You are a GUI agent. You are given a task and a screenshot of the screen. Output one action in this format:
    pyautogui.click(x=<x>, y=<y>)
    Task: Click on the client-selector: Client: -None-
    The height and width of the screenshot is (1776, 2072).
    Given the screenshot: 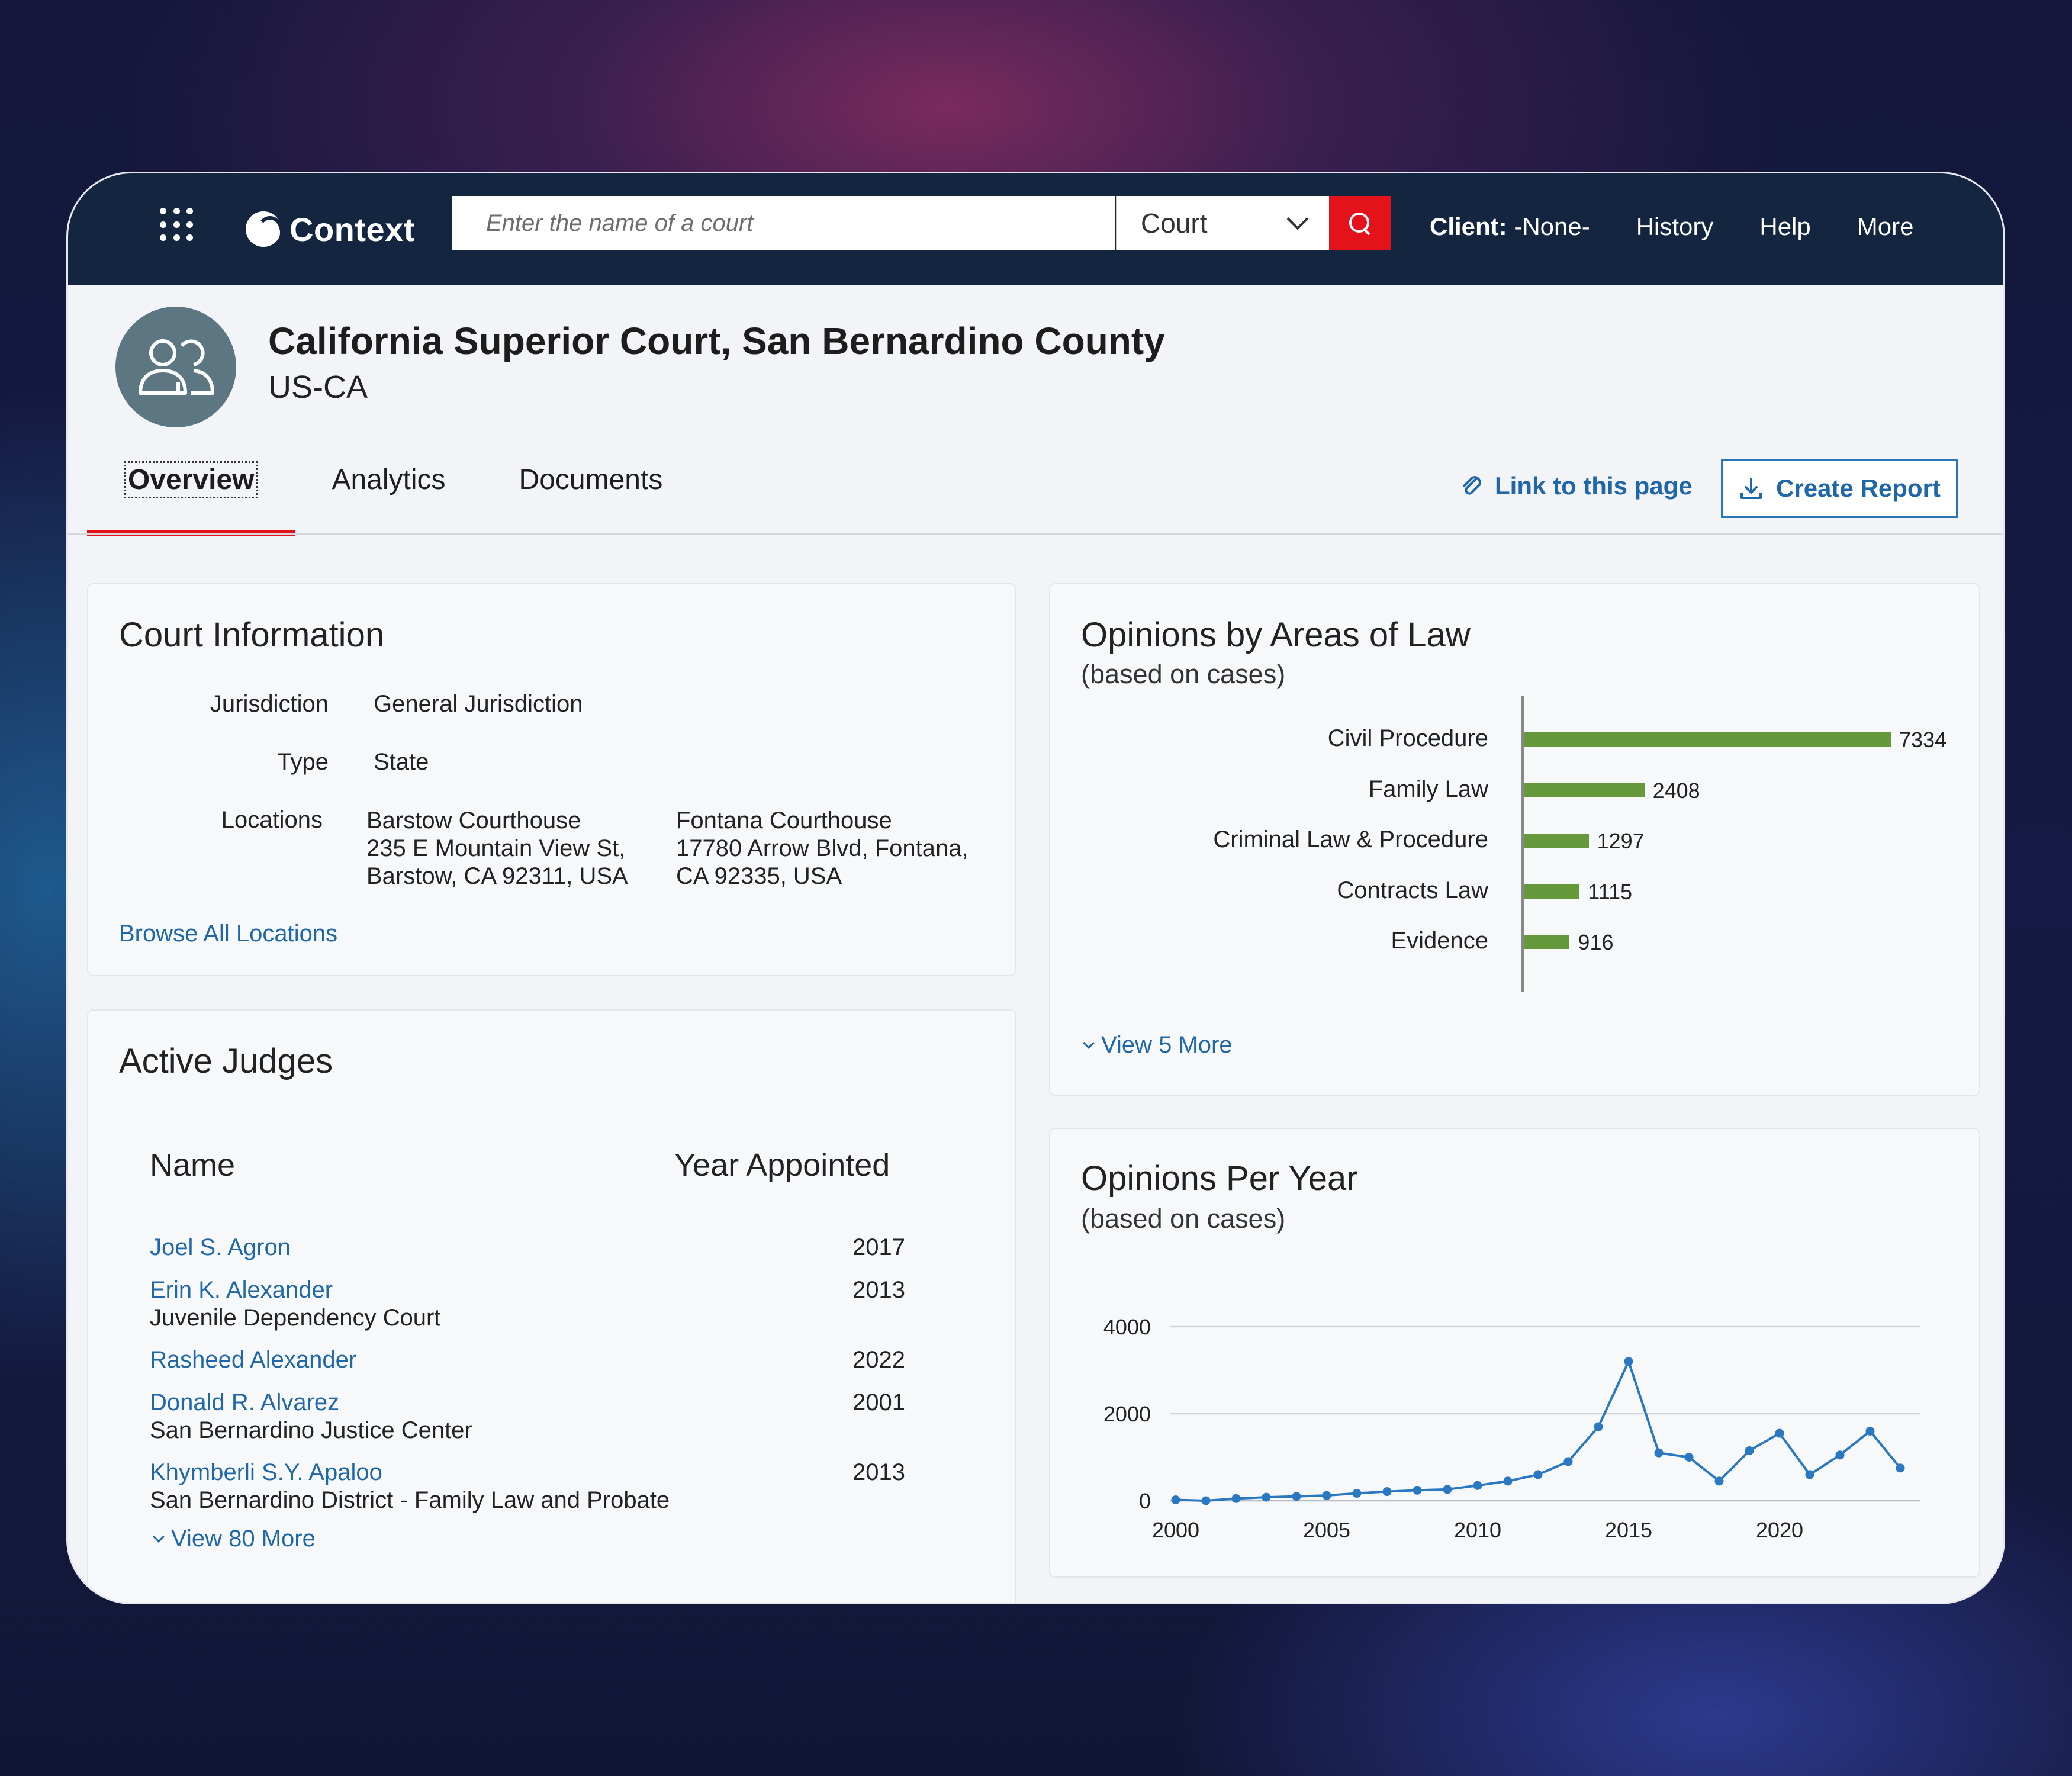 What is the action you would take?
    pyautogui.click(x=1510, y=227)
    